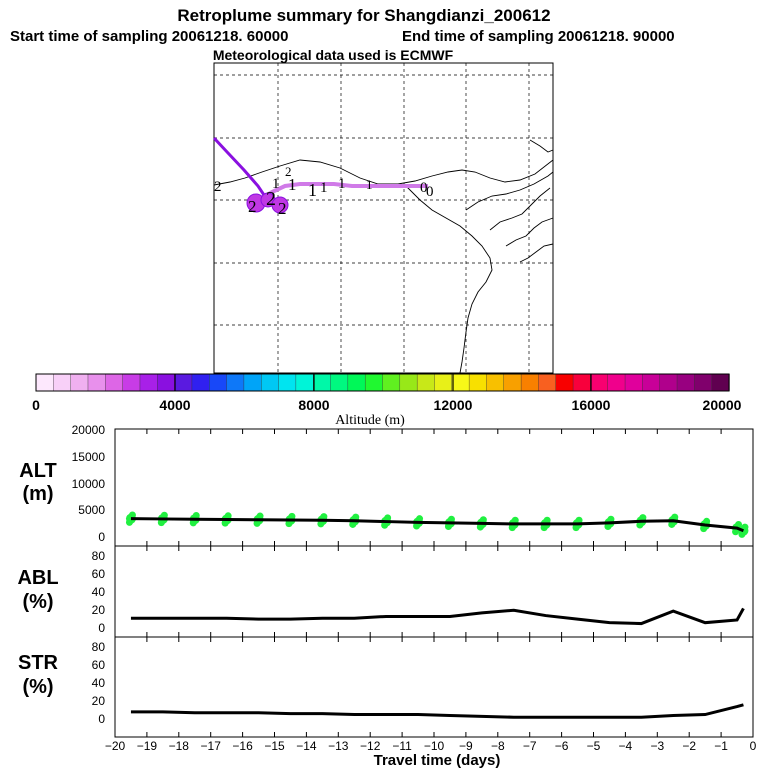 Image resolution: width=768 pixels, height=768 pixels. What do you see at coordinates (179, 746) in the screenshot?
I see `x-tick-label: −18` at bounding box center [179, 746].